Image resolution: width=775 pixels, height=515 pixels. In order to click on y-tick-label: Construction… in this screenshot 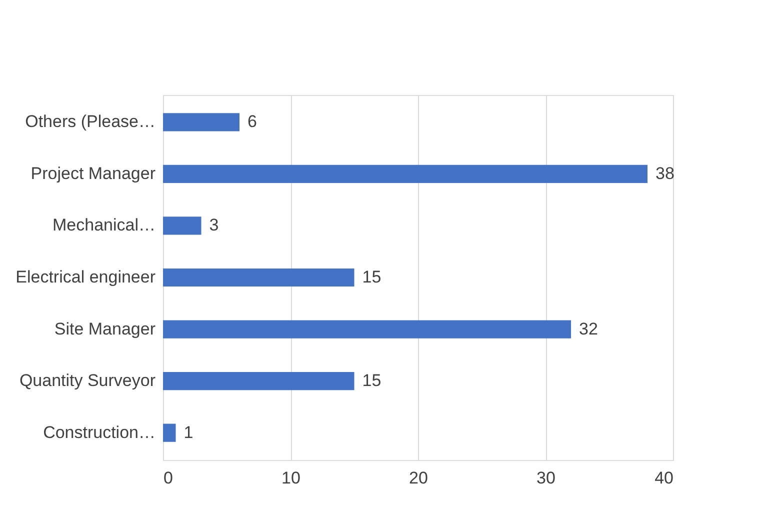, I will do `click(99, 432)`.